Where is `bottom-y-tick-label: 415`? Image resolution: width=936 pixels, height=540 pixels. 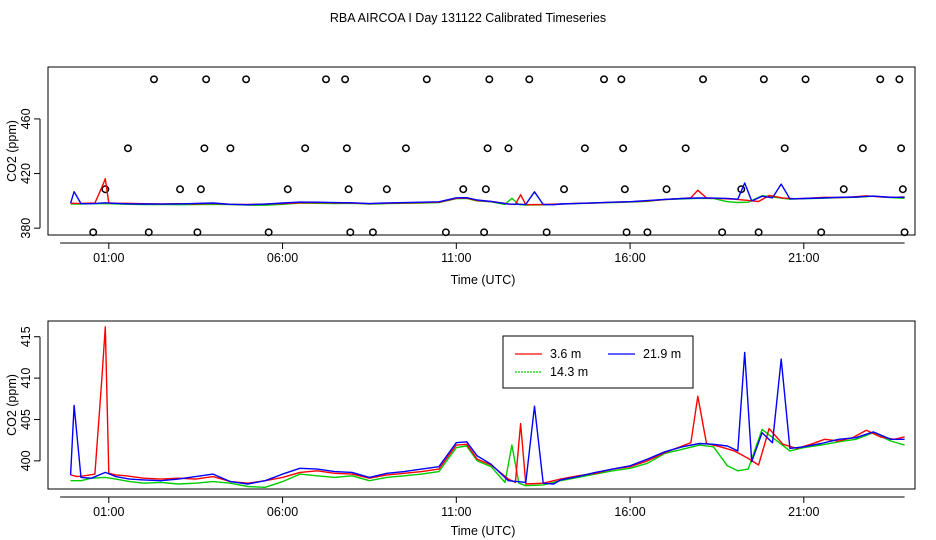 bottom-y-tick-label: 415 is located at coordinates (26, 336).